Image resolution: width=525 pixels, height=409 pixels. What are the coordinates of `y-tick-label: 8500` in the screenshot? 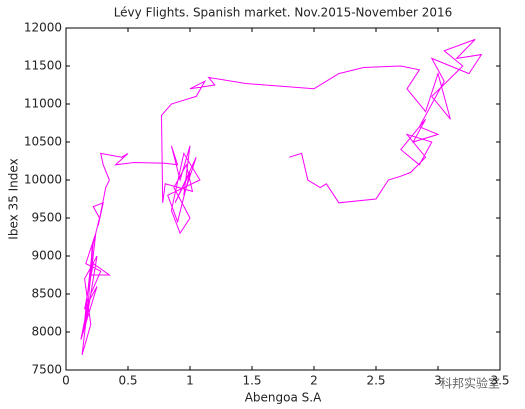 It's located at (46, 294).